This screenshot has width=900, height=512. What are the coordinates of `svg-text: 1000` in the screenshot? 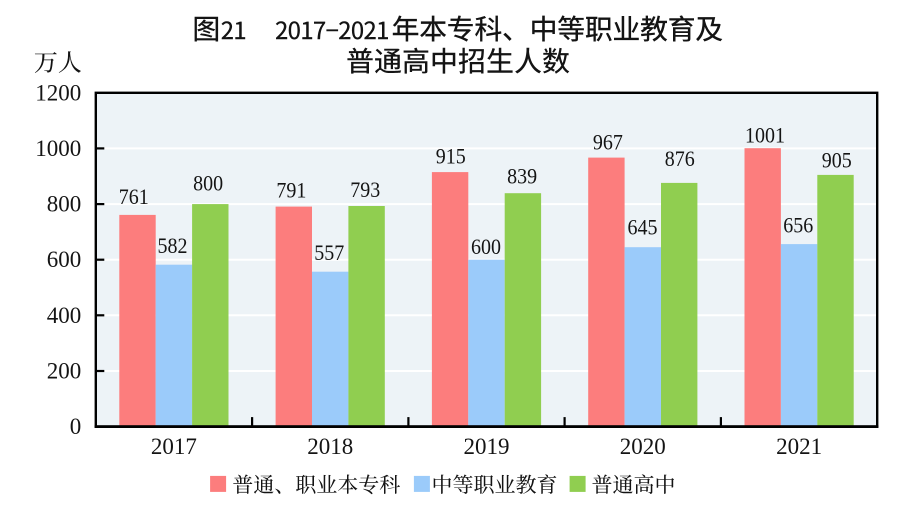 It's located at (58, 148).